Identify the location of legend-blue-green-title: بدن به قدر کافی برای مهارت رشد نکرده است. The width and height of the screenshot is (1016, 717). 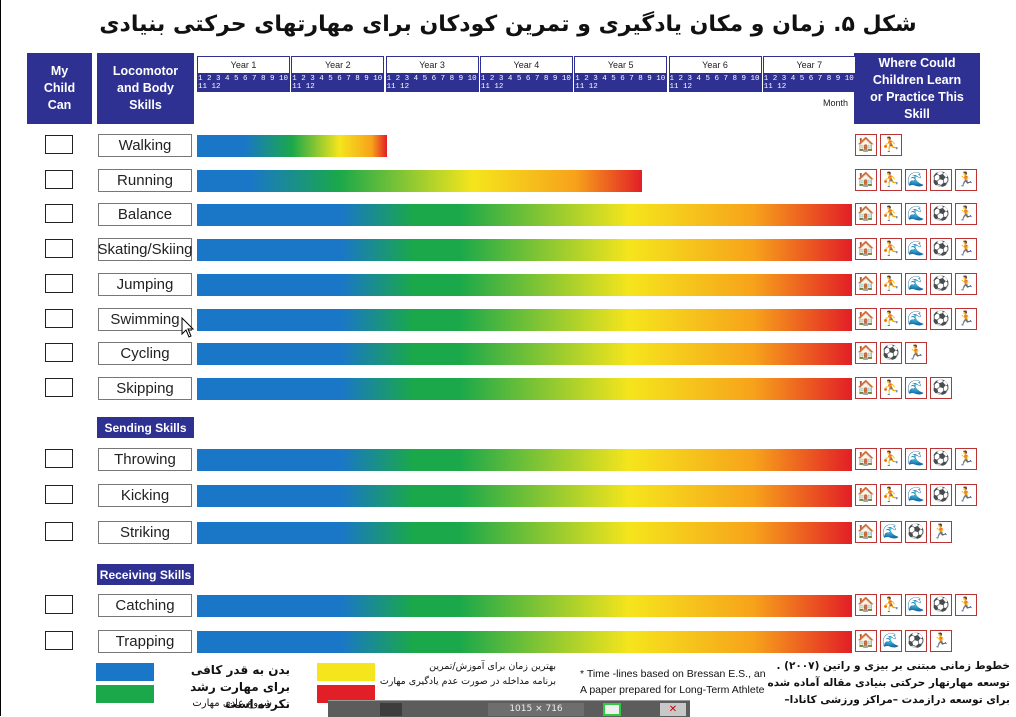
(240, 687).